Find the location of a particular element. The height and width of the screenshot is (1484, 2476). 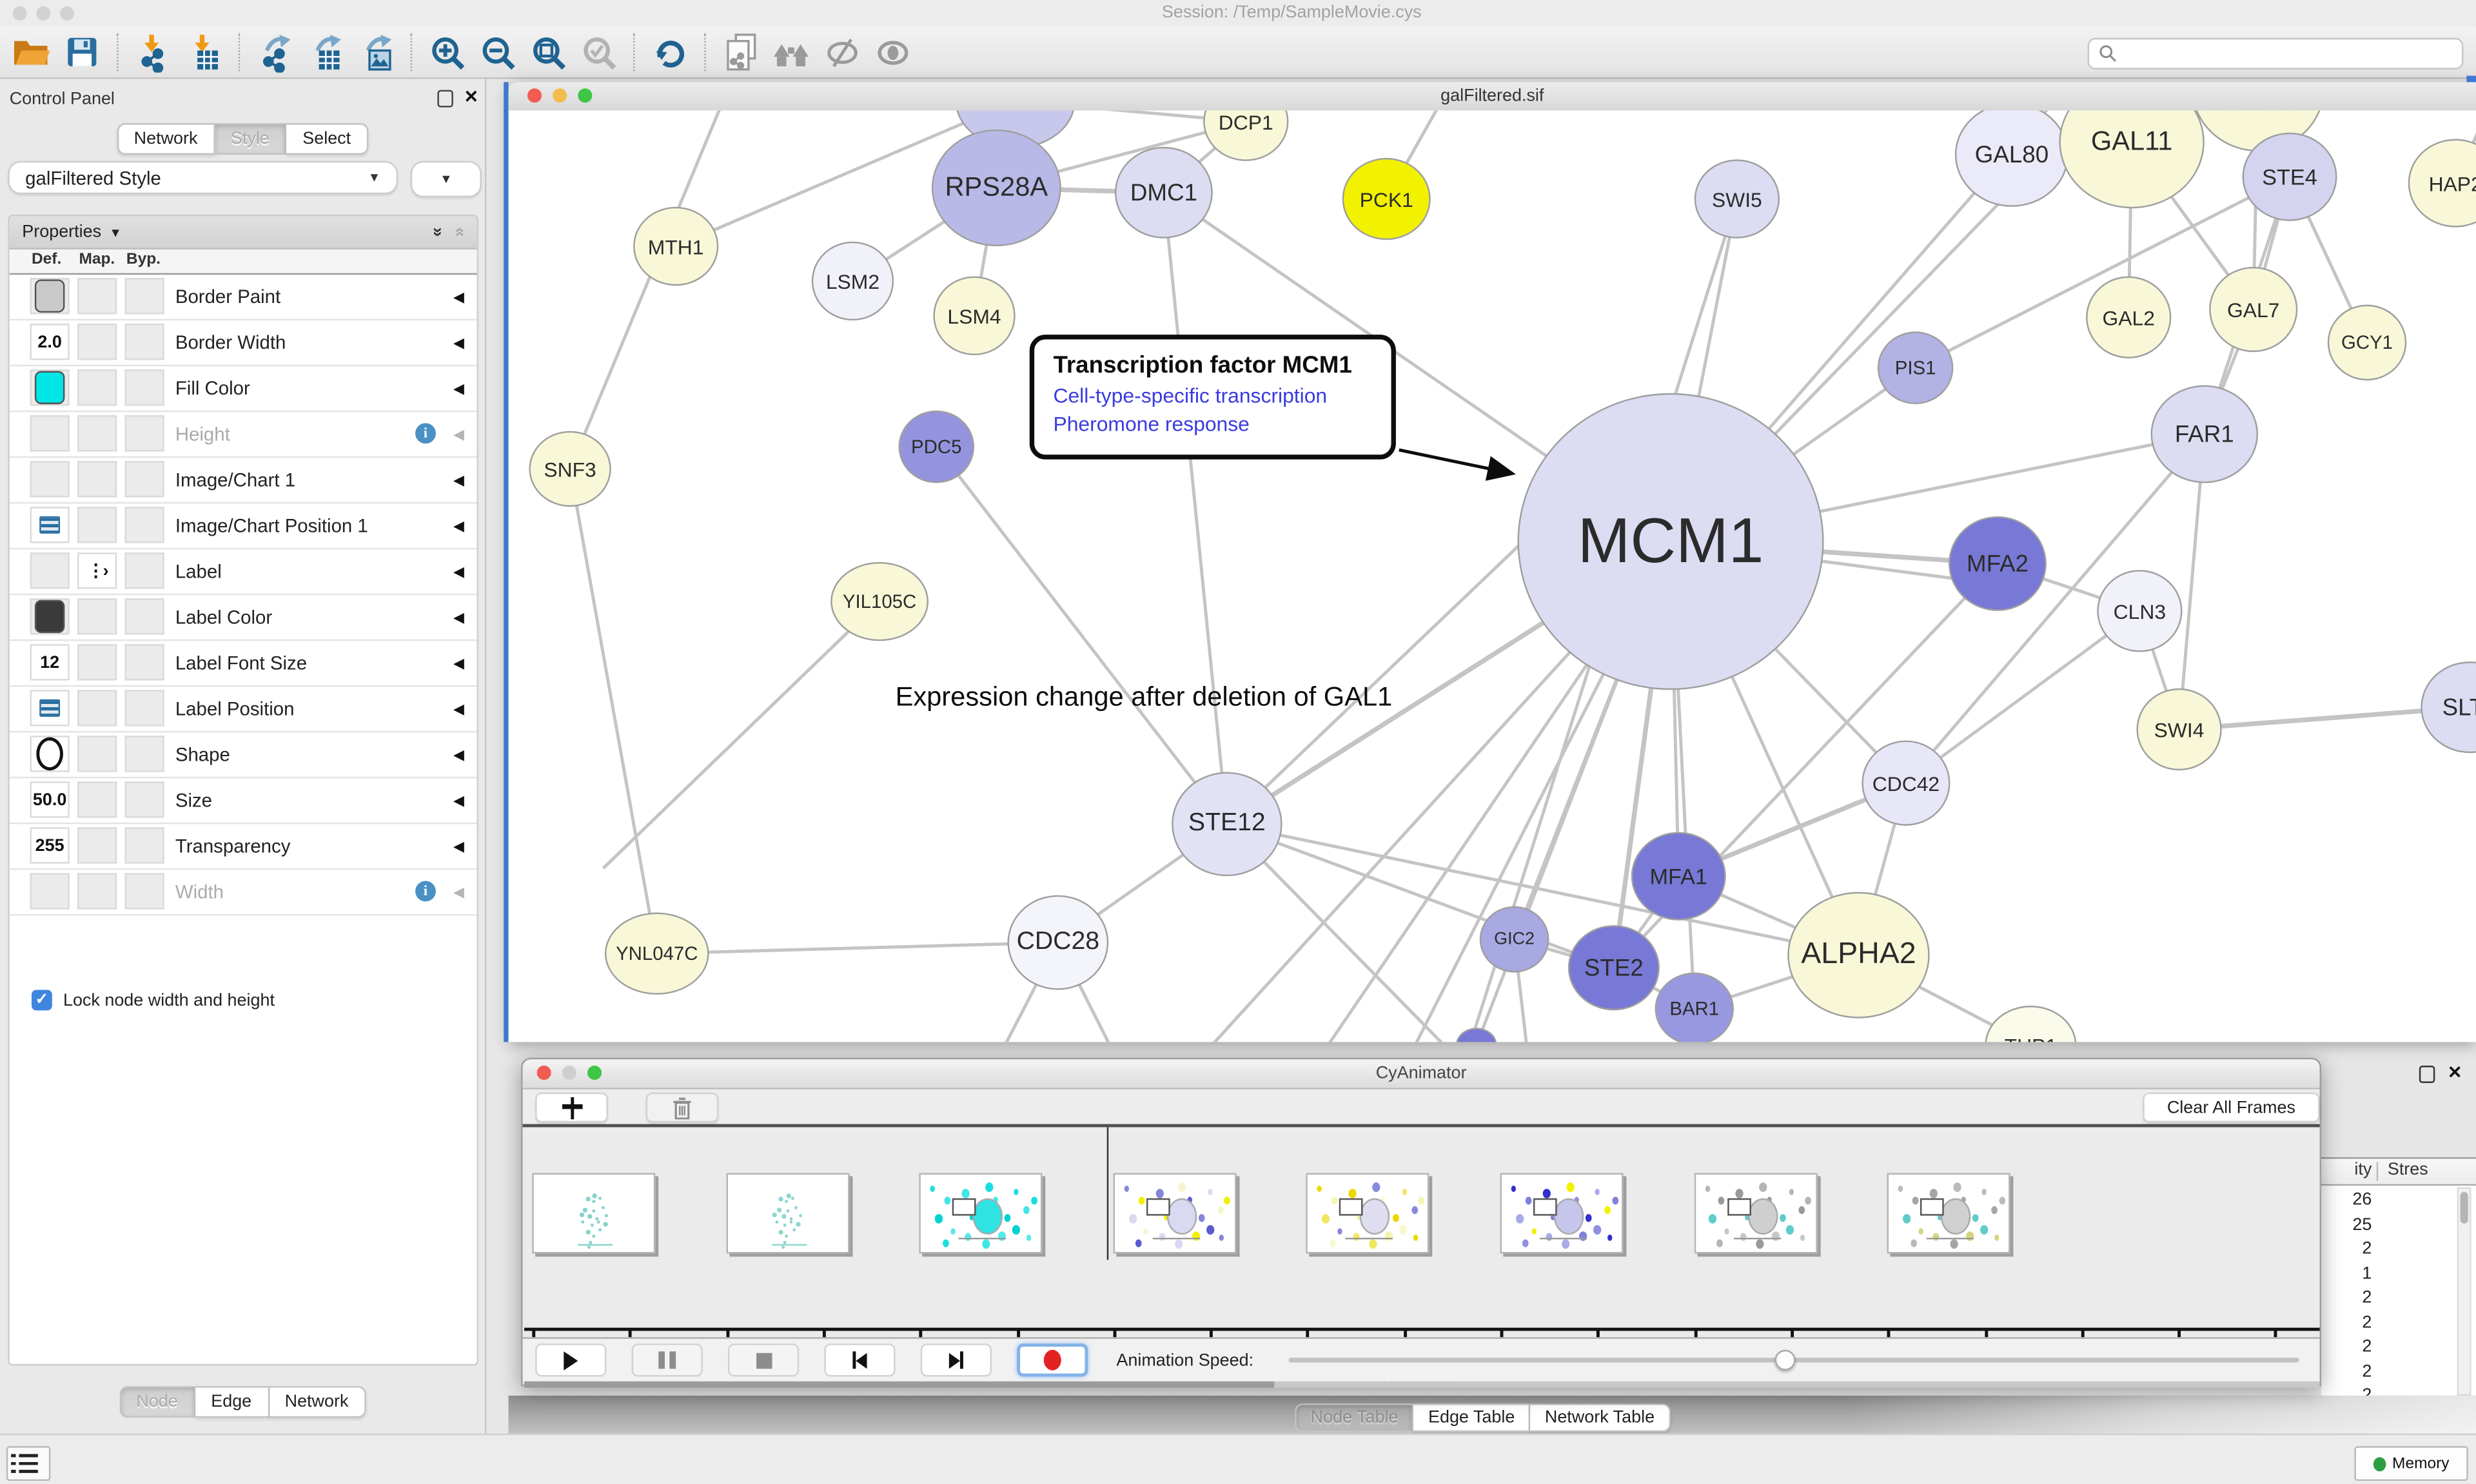

frame-thumbnail-t3 is located at coordinates (1175, 1213).